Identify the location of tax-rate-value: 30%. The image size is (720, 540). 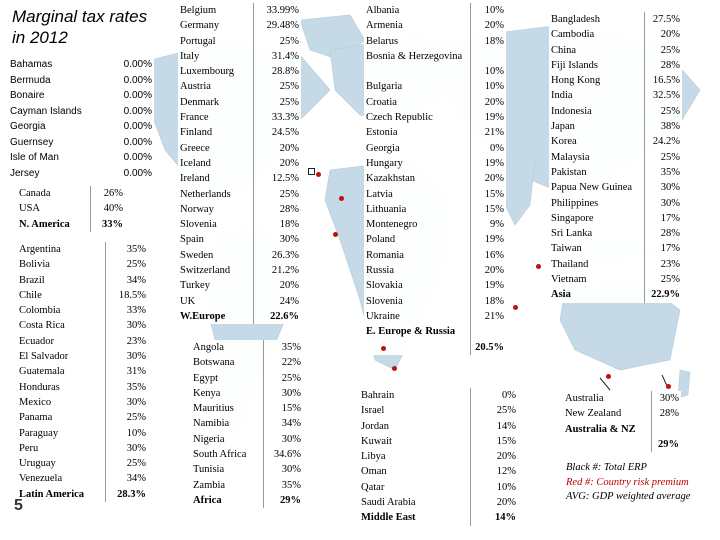
(663, 203).